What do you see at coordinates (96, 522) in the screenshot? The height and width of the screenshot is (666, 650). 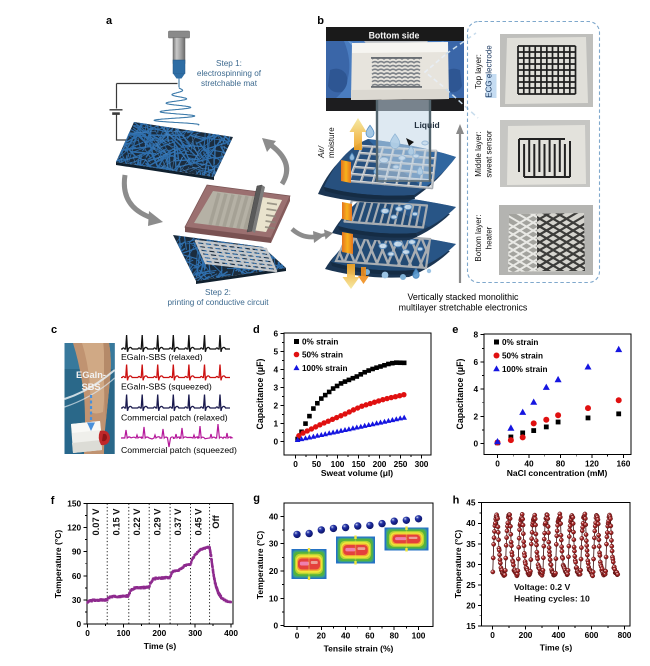 I see `svg-text: 0.07 V` at bounding box center [96, 522].